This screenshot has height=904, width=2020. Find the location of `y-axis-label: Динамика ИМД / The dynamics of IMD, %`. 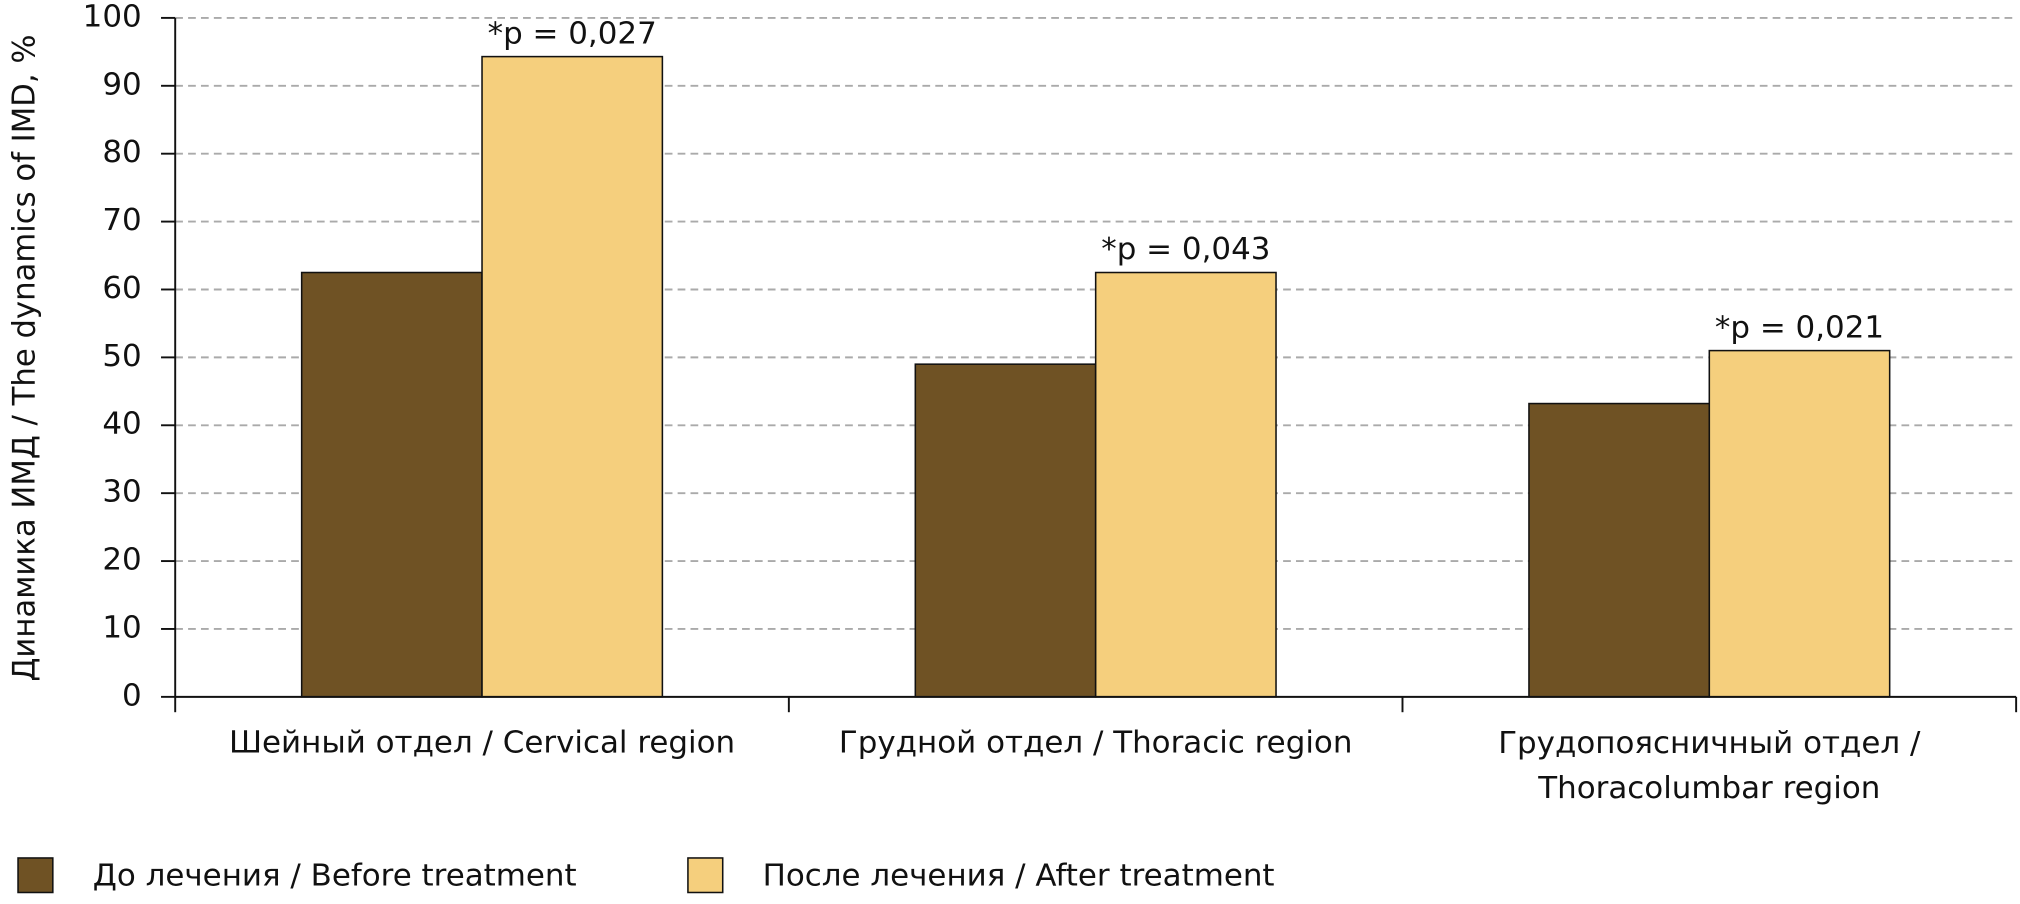

y-axis-label: Динамика ИМД / The dynamics of IMD, % is located at coordinates (24, 358).